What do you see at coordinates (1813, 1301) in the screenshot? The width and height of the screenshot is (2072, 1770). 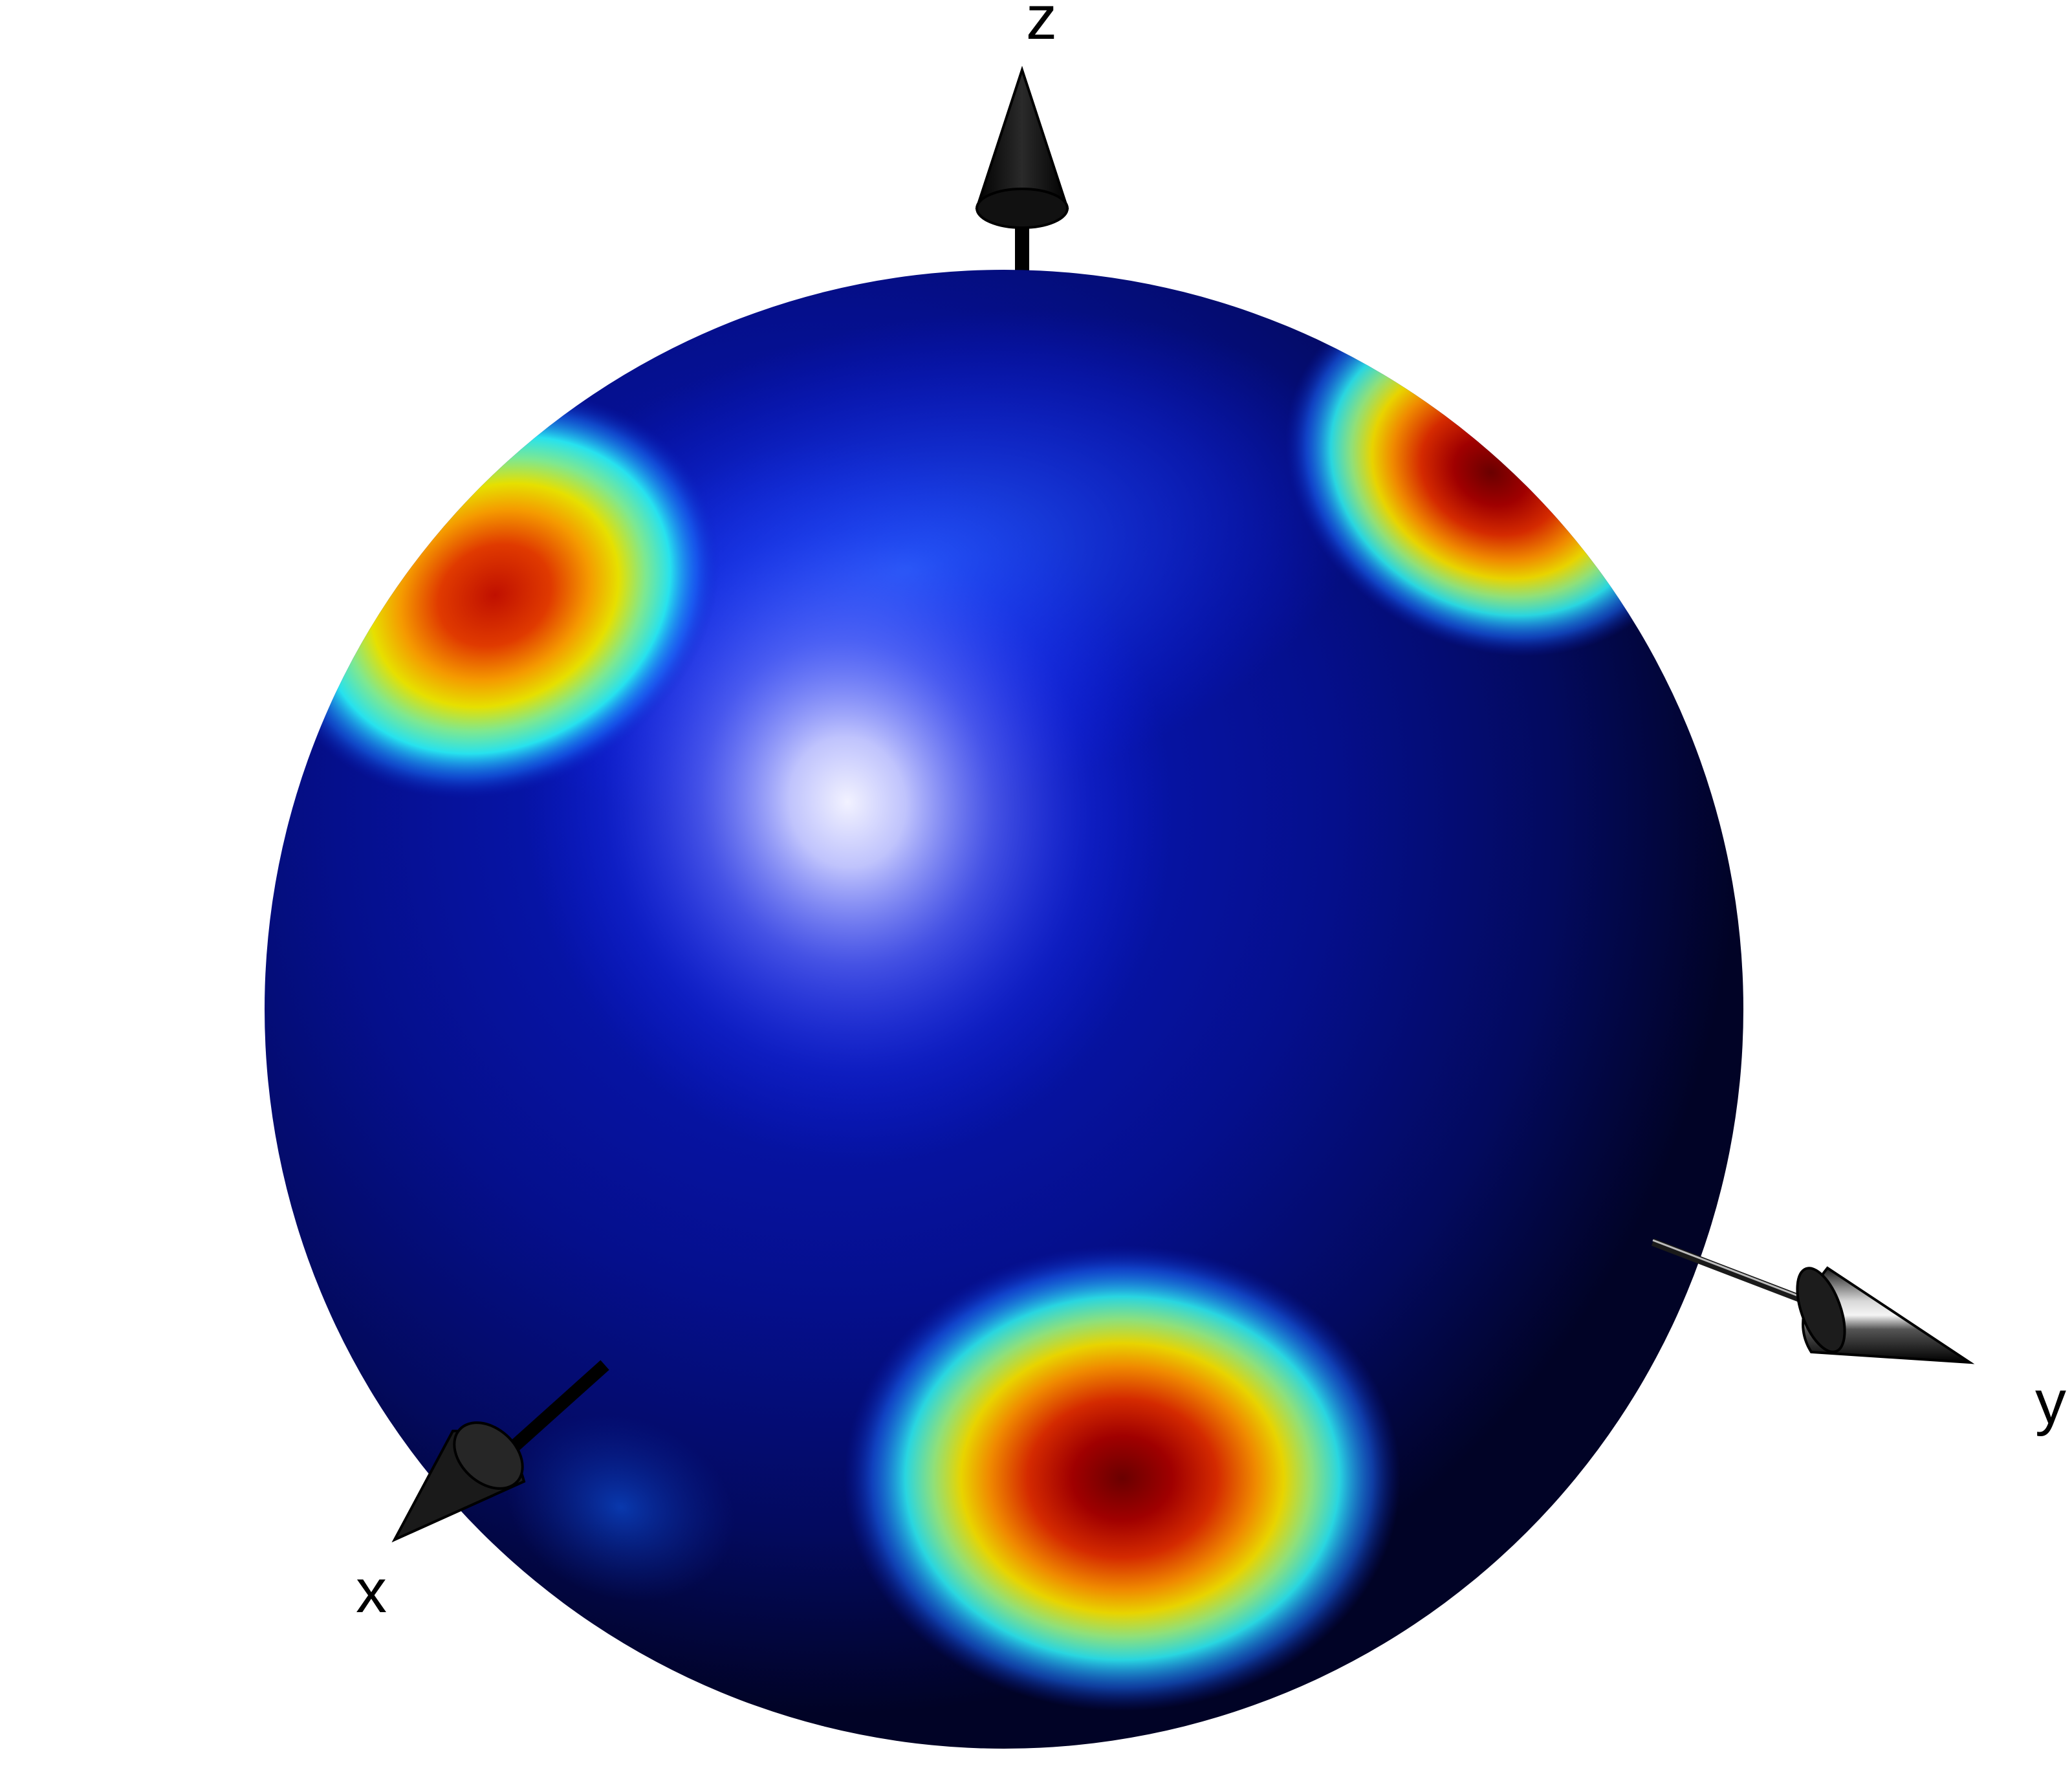 I see `y-axis-arrow` at bounding box center [1813, 1301].